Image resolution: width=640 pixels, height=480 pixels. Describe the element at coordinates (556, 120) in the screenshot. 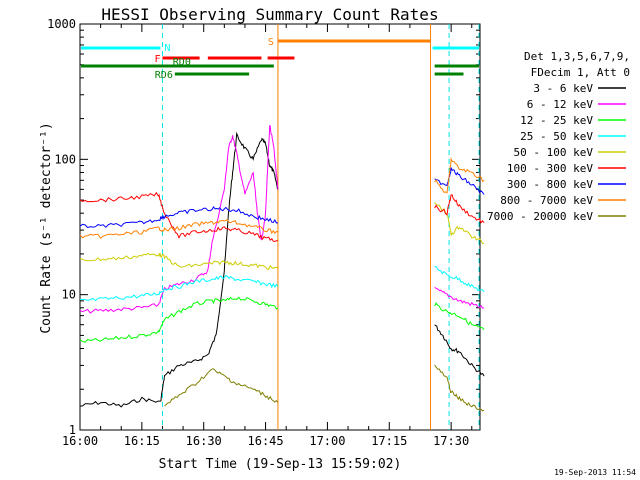

I see `legend-entry-label: 12 - 25 keV` at that location.